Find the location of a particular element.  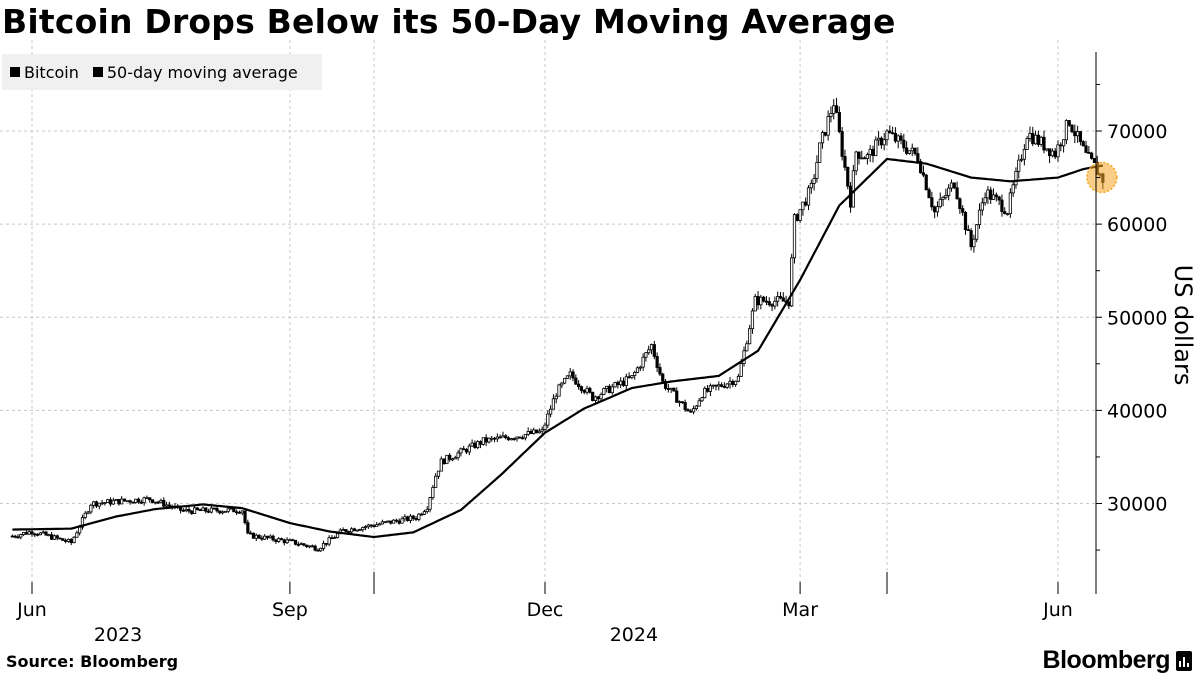

bloomberg-bars-icon is located at coordinates (1184, 660).